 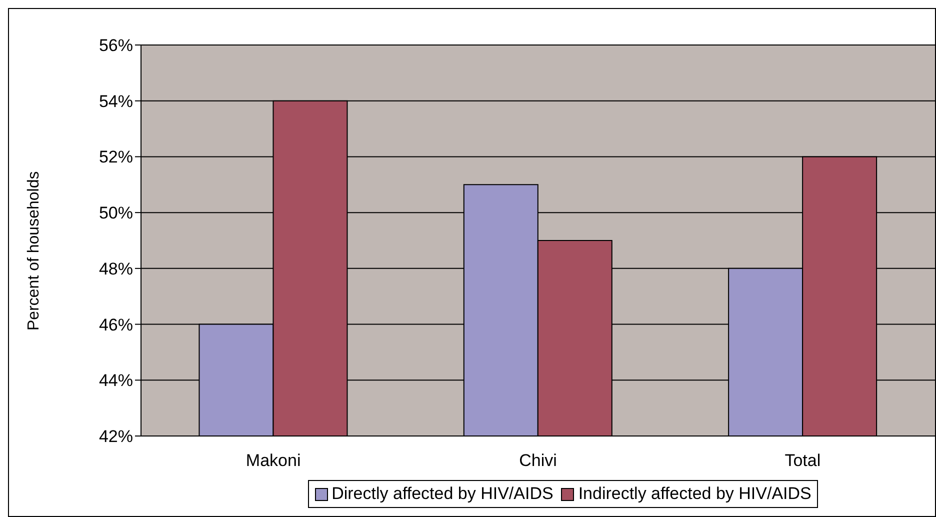 I want to click on y-tick-label: 46%, so click(x=115, y=324).